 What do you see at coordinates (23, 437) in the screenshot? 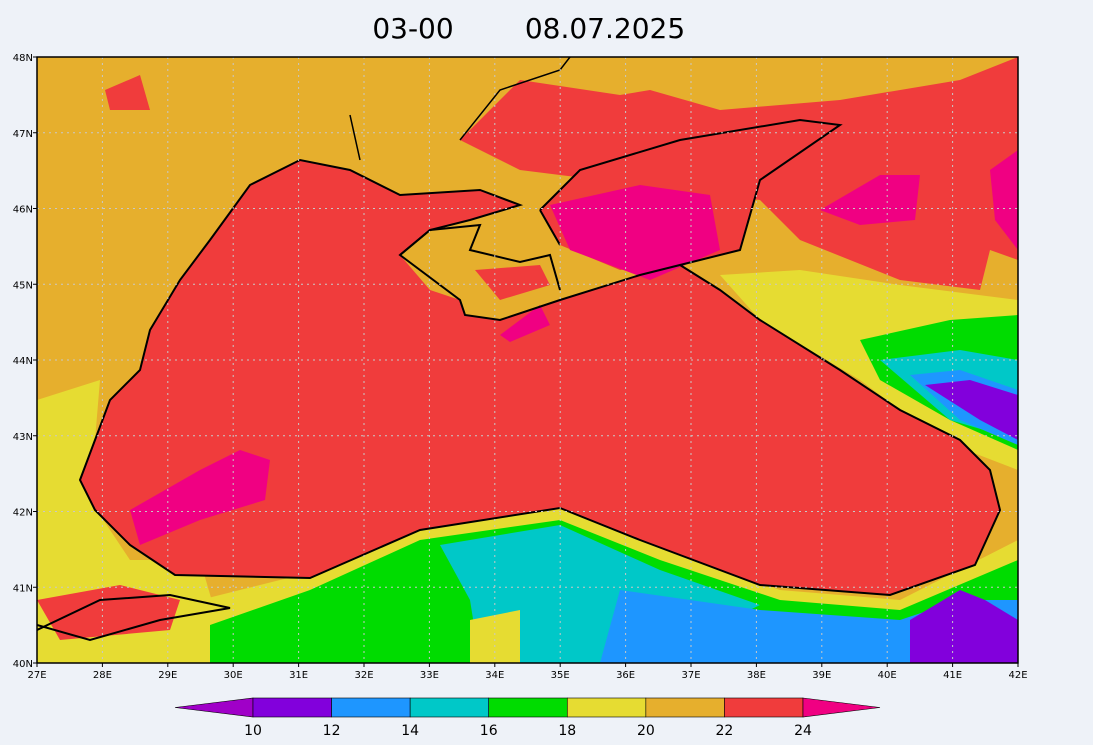
I see `lat-label: 43N` at bounding box center [23, 437].